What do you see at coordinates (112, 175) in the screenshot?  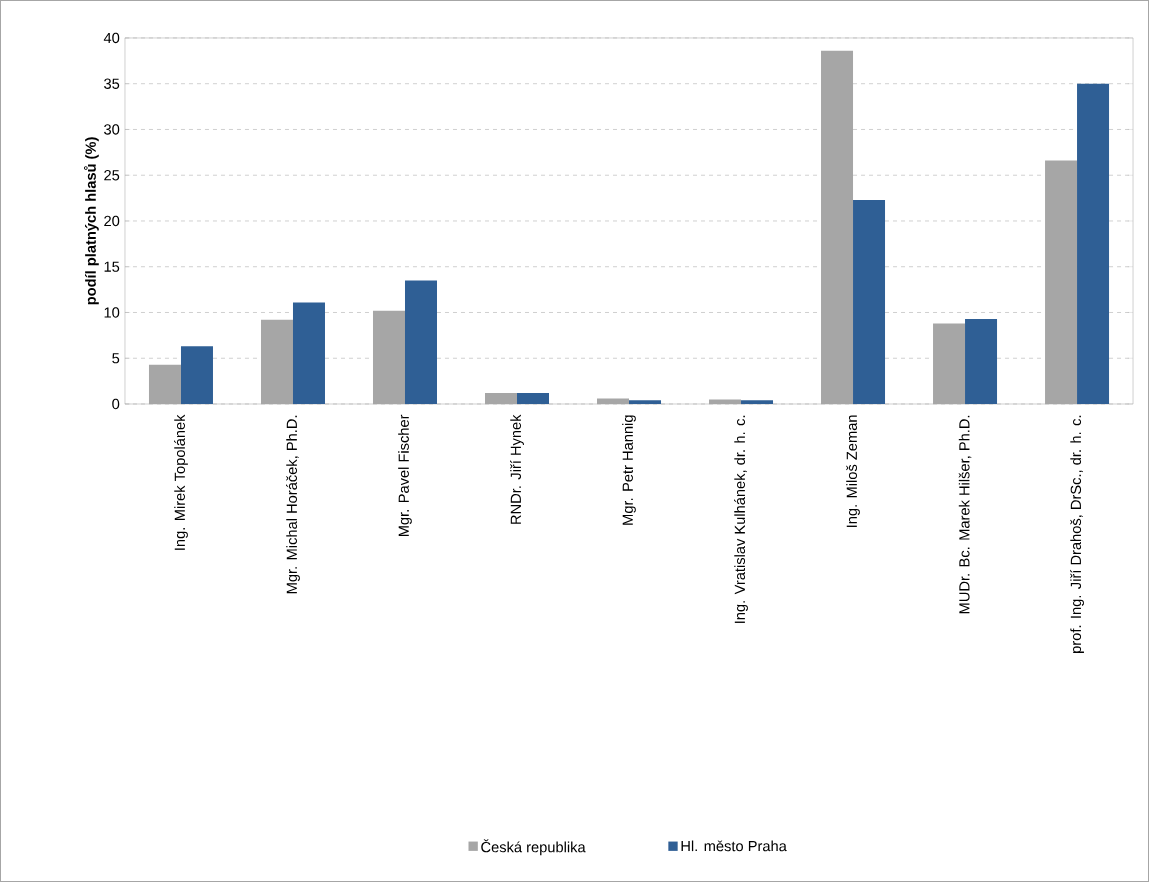 I see `y-tick-label: 25` at bounding box center [112, 175].